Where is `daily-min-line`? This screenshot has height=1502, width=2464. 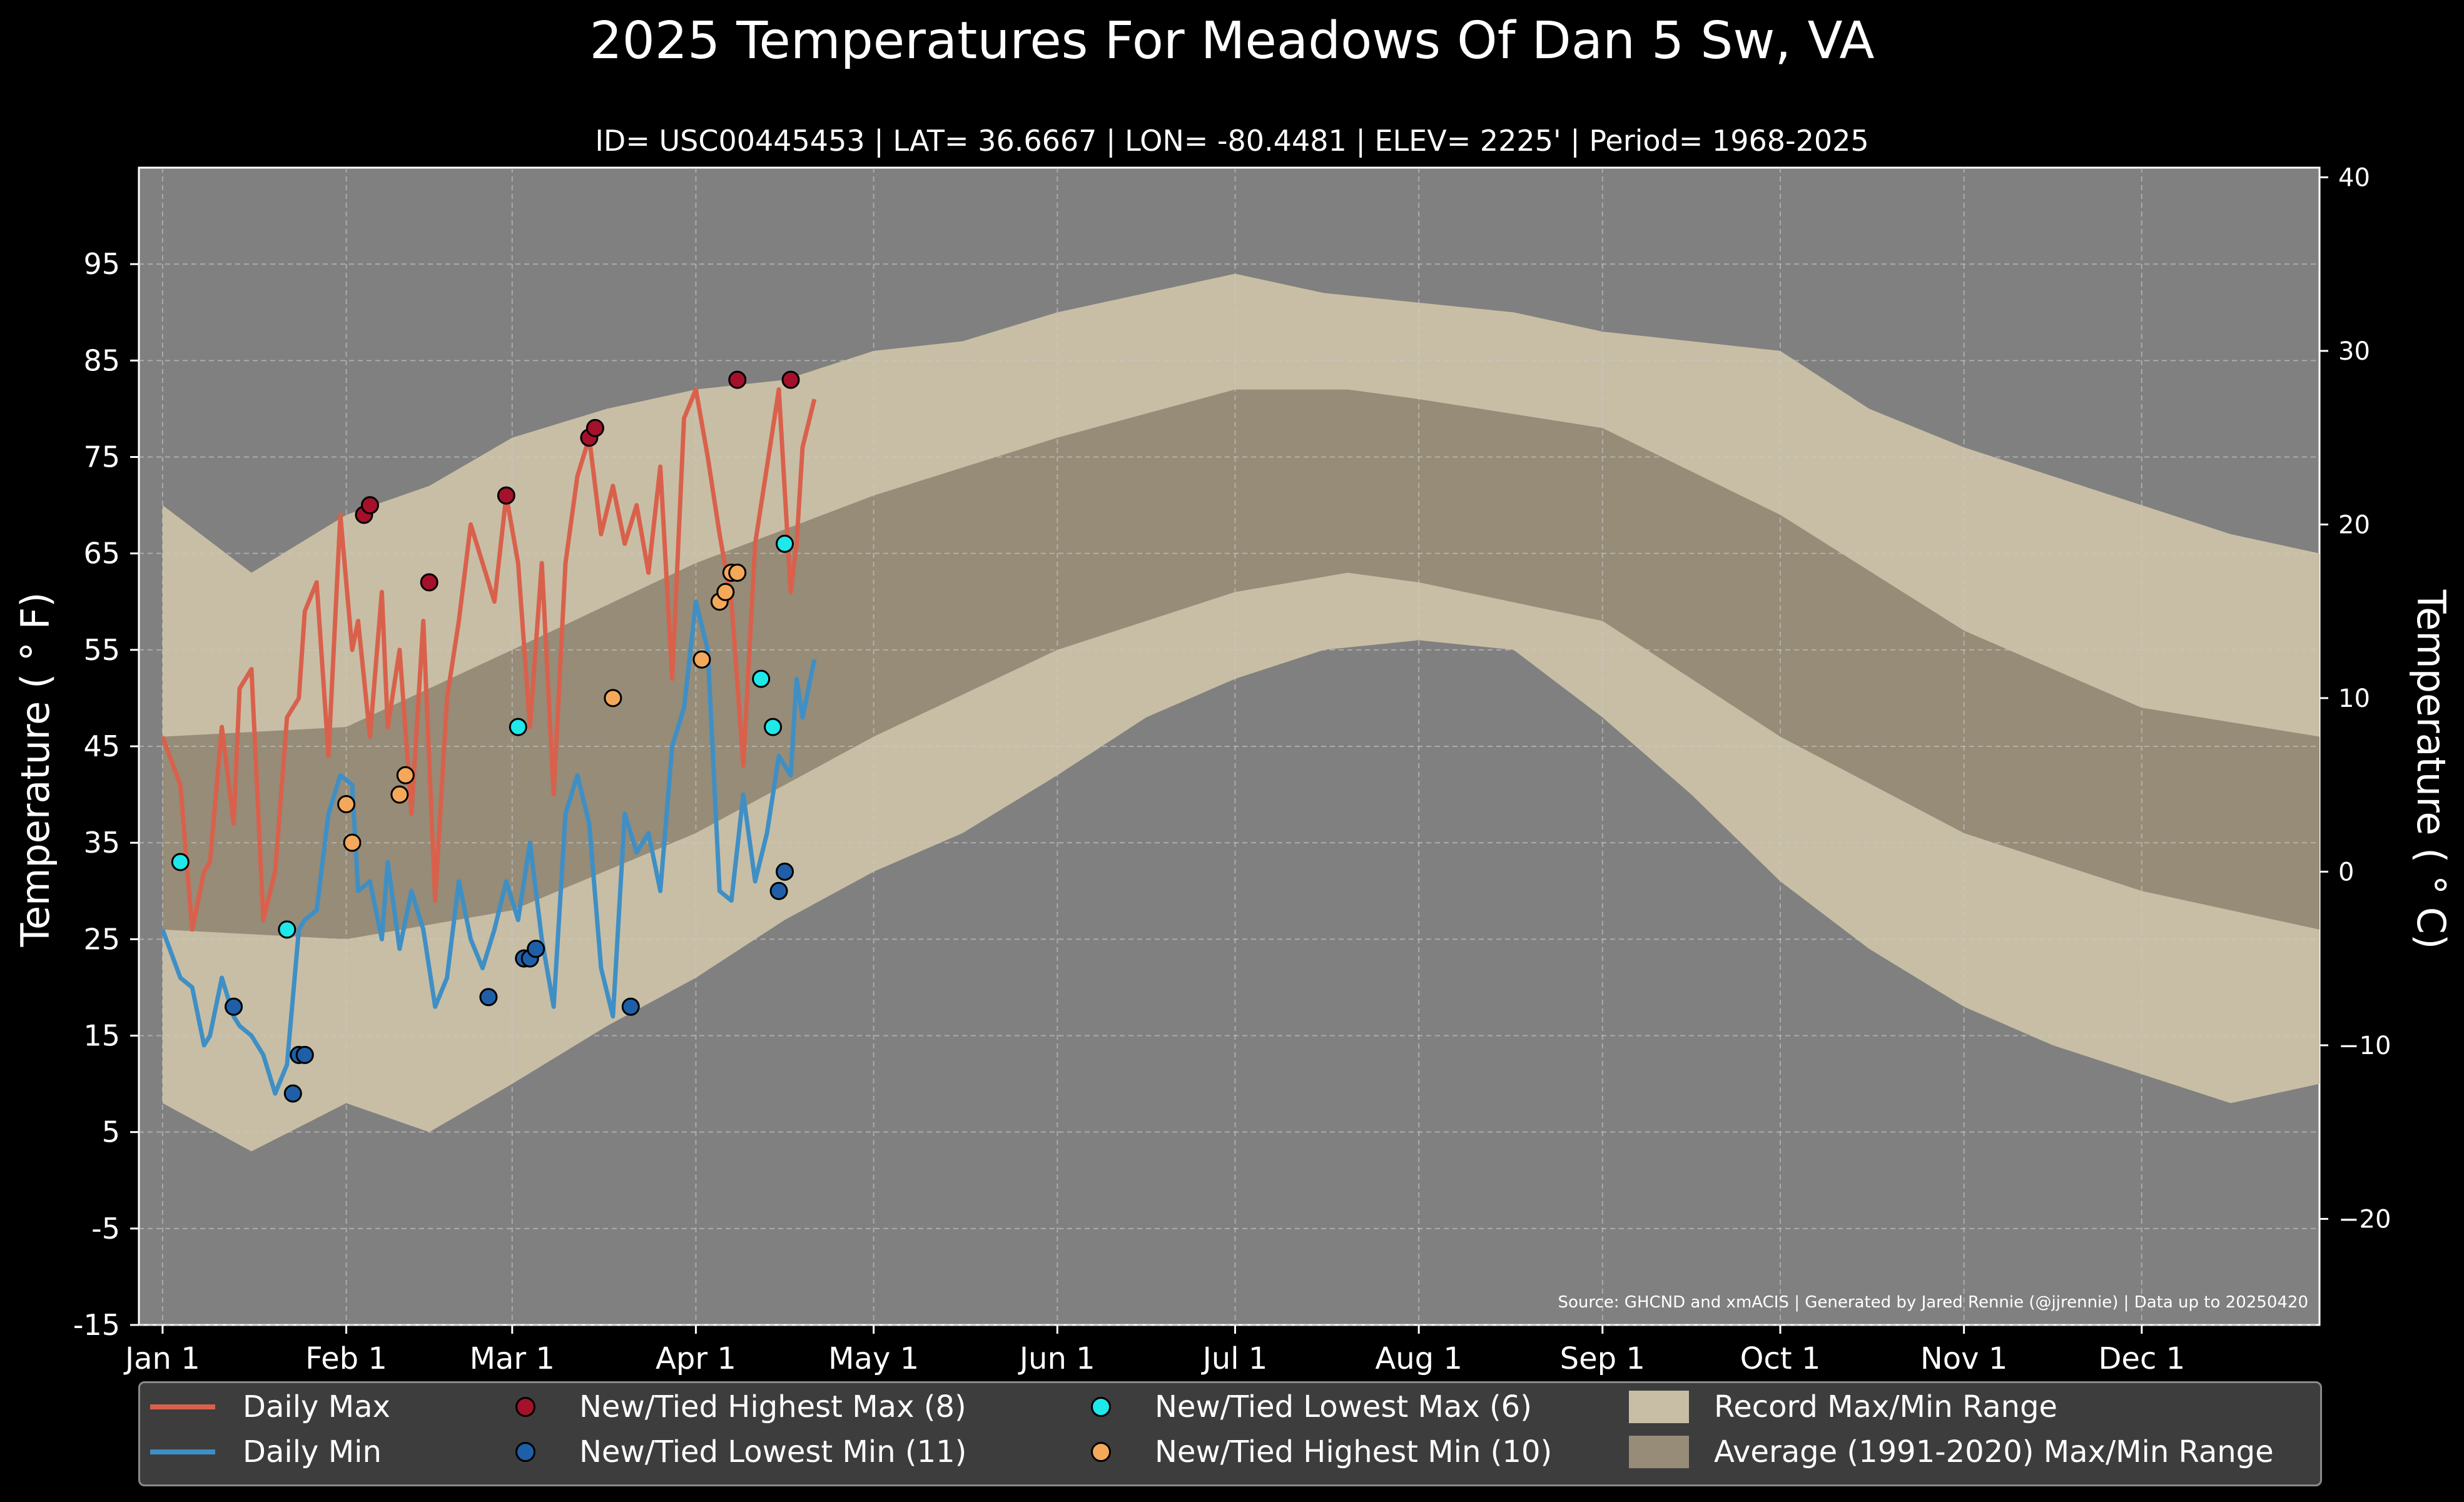 daily-min-line is located at coordinates (488, 847).